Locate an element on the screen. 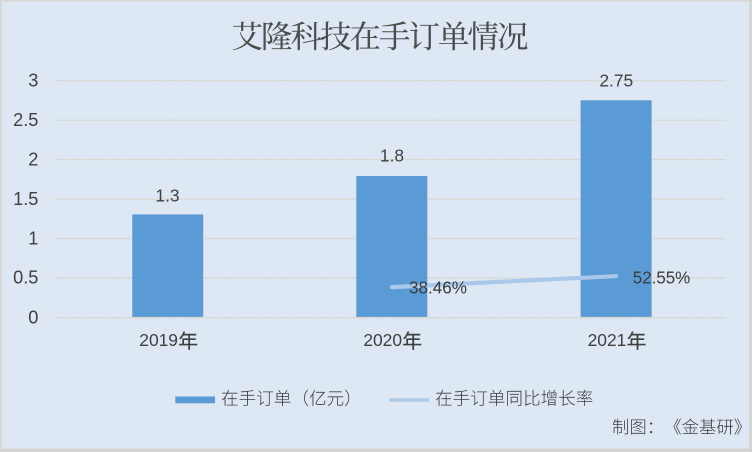 Image resolution: width=752 pixels, height=452 pixels. svg-text: 3 is located at coordinates (33, 80).